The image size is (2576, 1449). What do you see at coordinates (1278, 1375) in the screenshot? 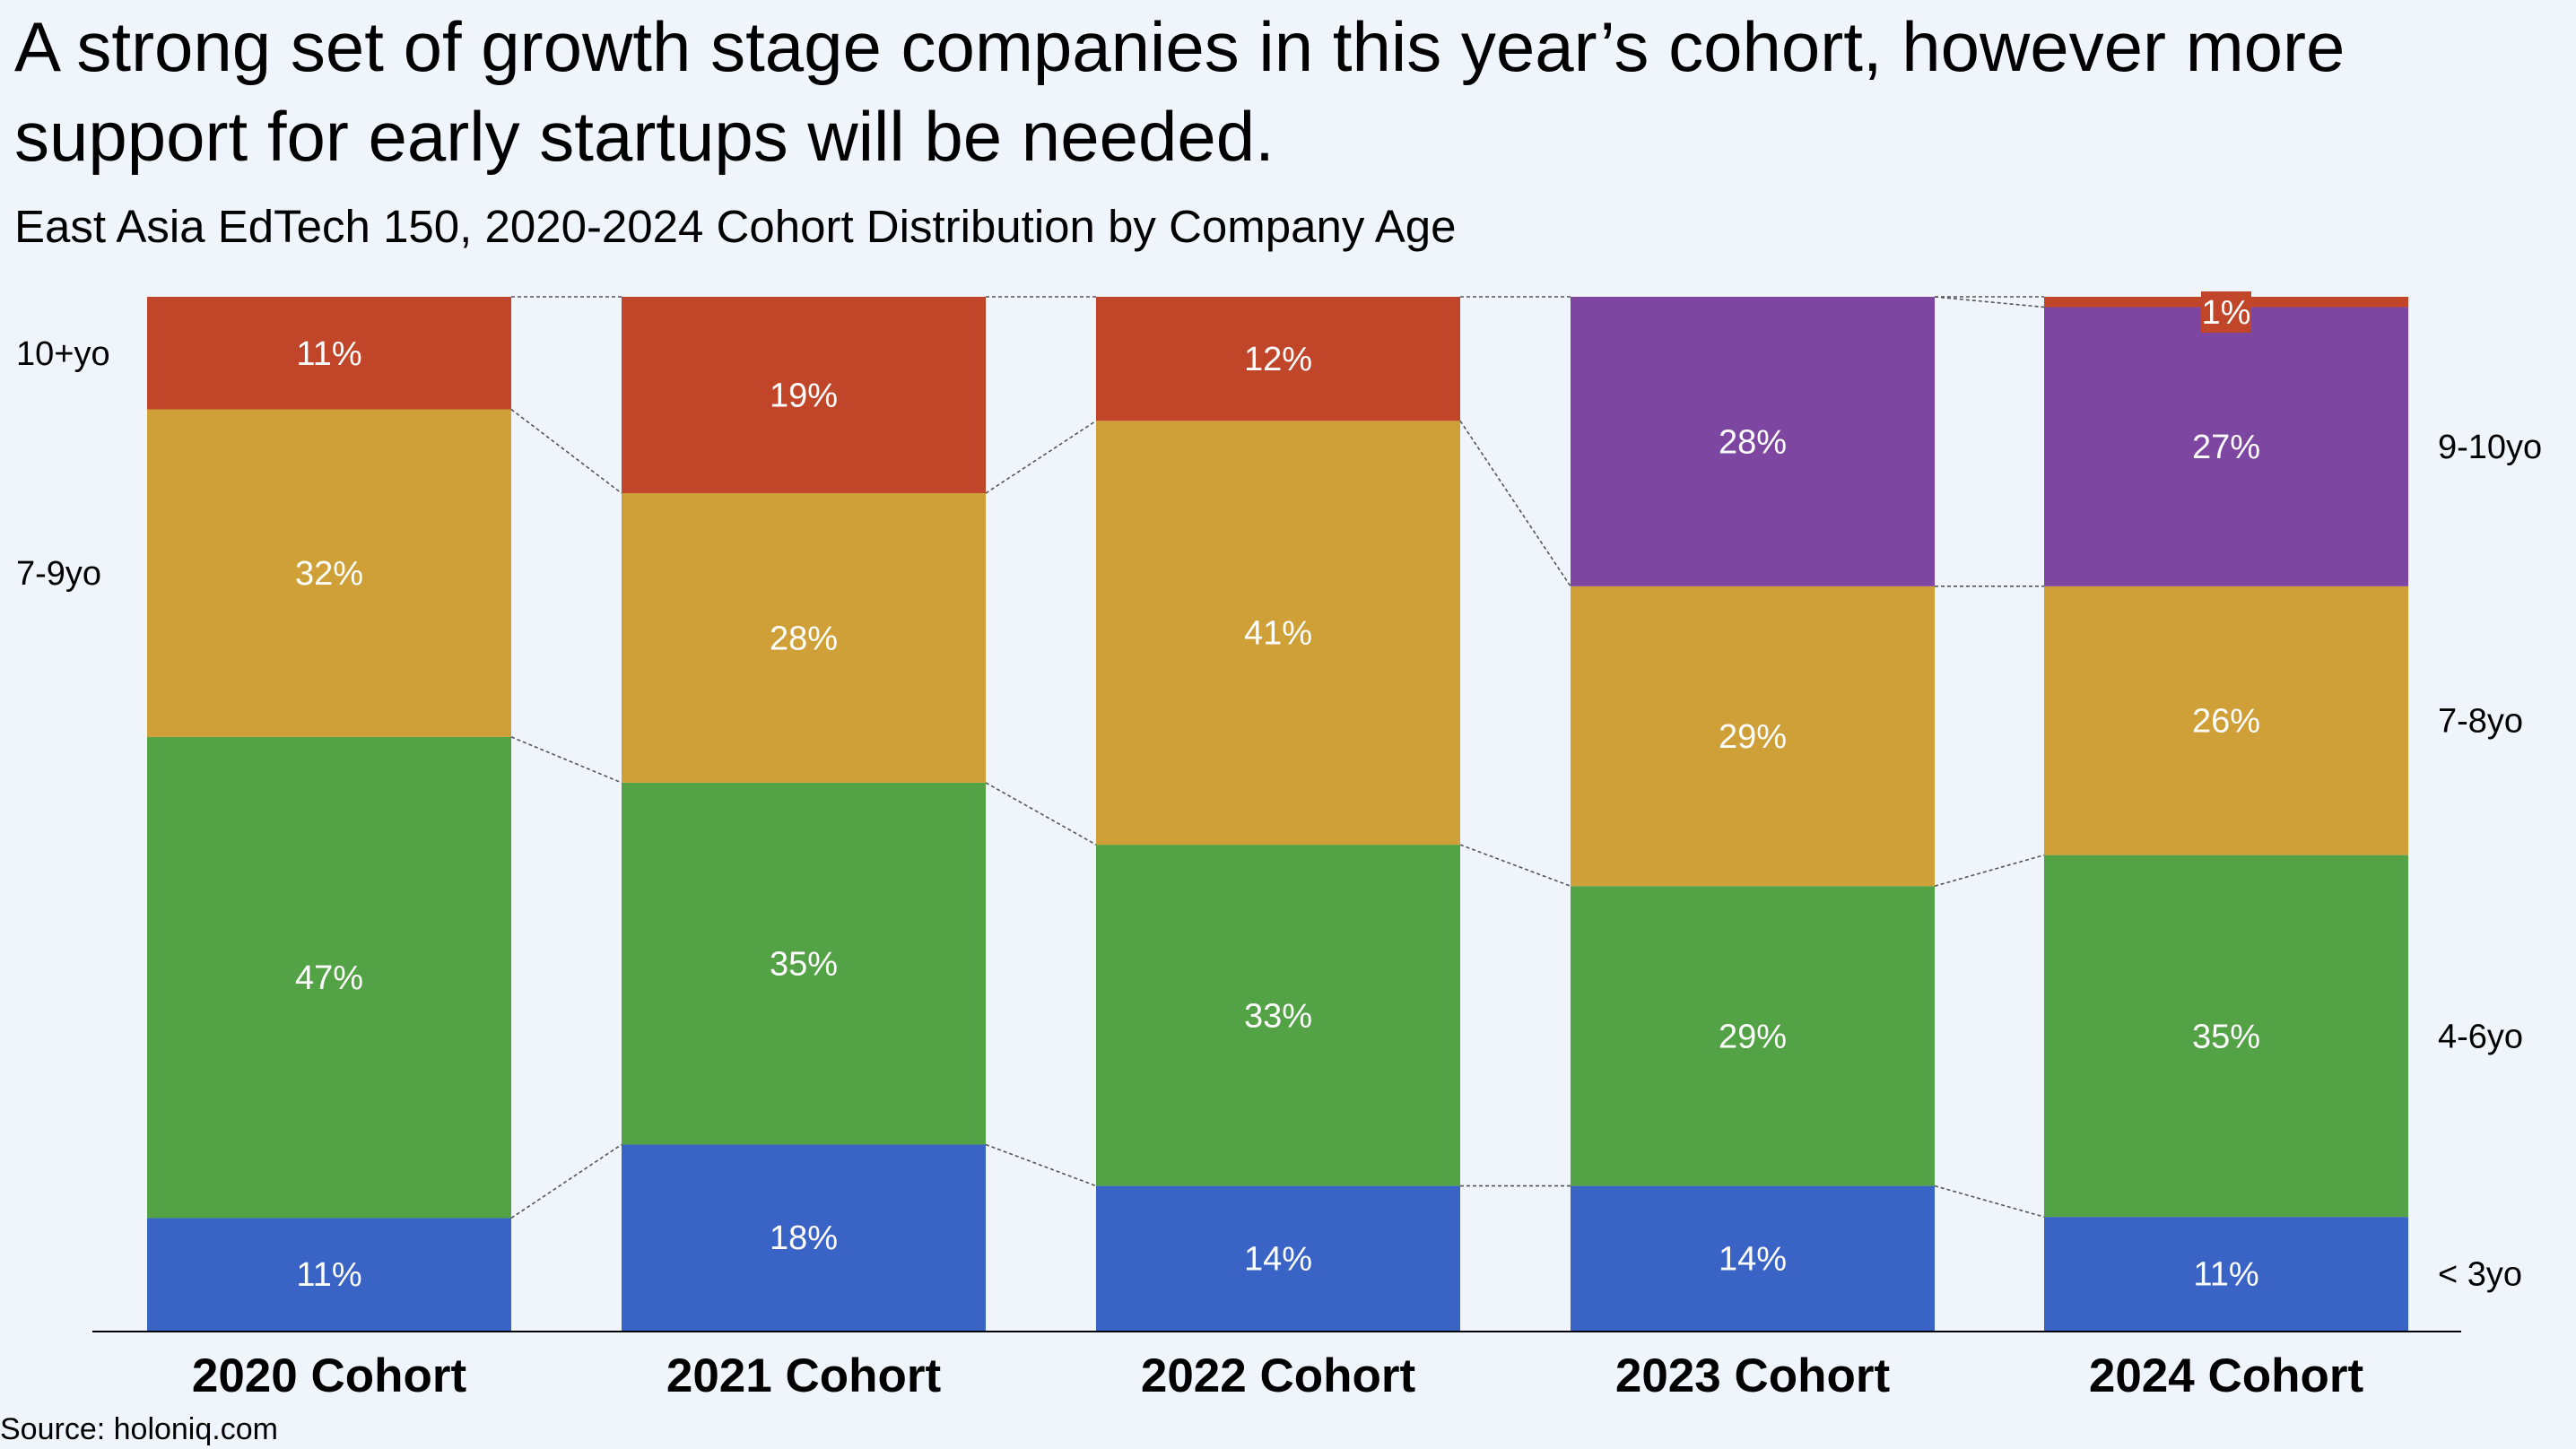
I see `category-label-2022-cohort: 2022 Cohort` at bounding box center [1278, 1375].